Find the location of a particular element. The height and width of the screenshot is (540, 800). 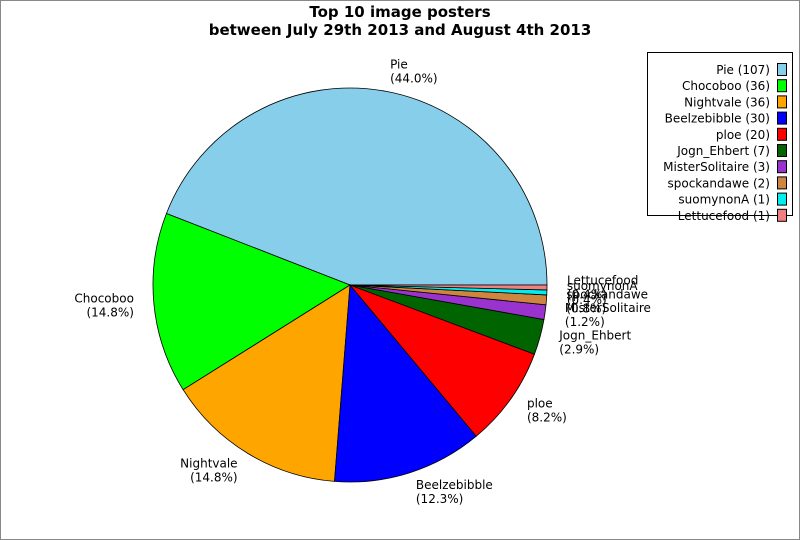

chart-title: Top 10 image posters is located at coordinates (399, 12).